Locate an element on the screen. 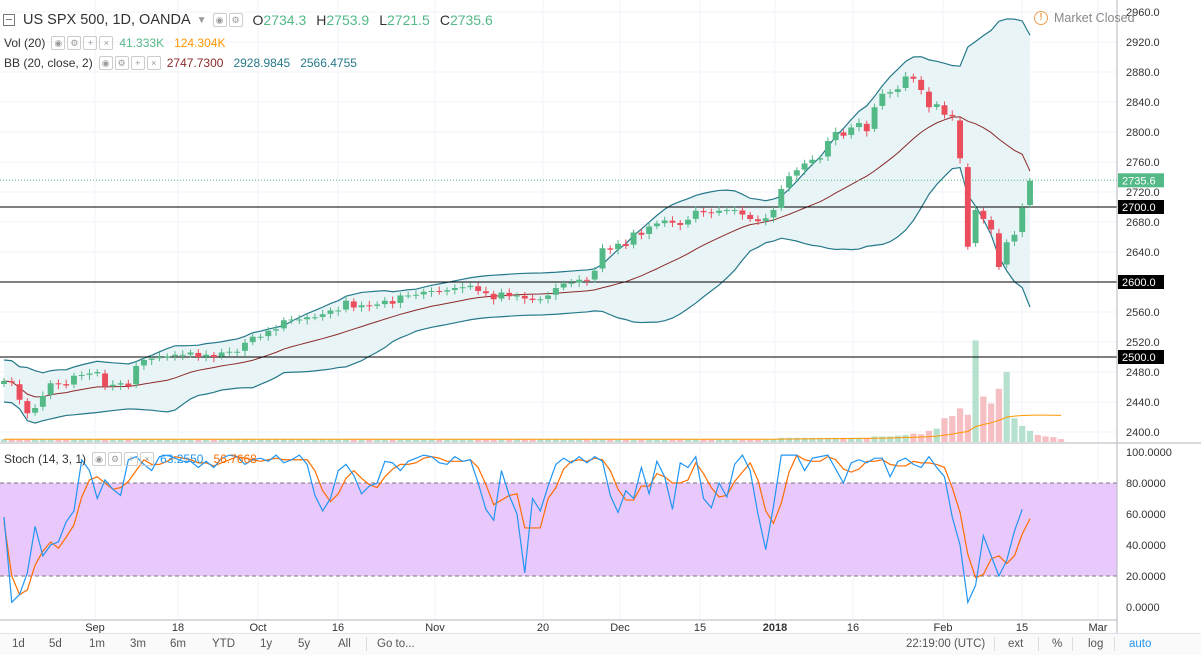 This screenshot has width=1201, height=655. time-tick-label: Mar is located at coordinates (1098, 628).